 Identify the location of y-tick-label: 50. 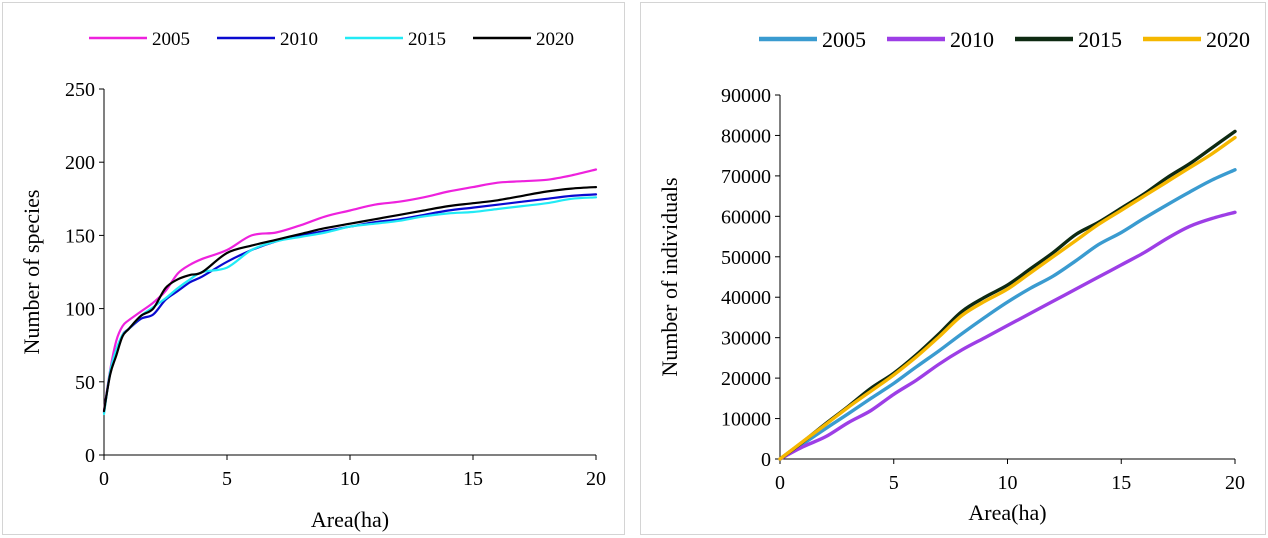
(85, 383).